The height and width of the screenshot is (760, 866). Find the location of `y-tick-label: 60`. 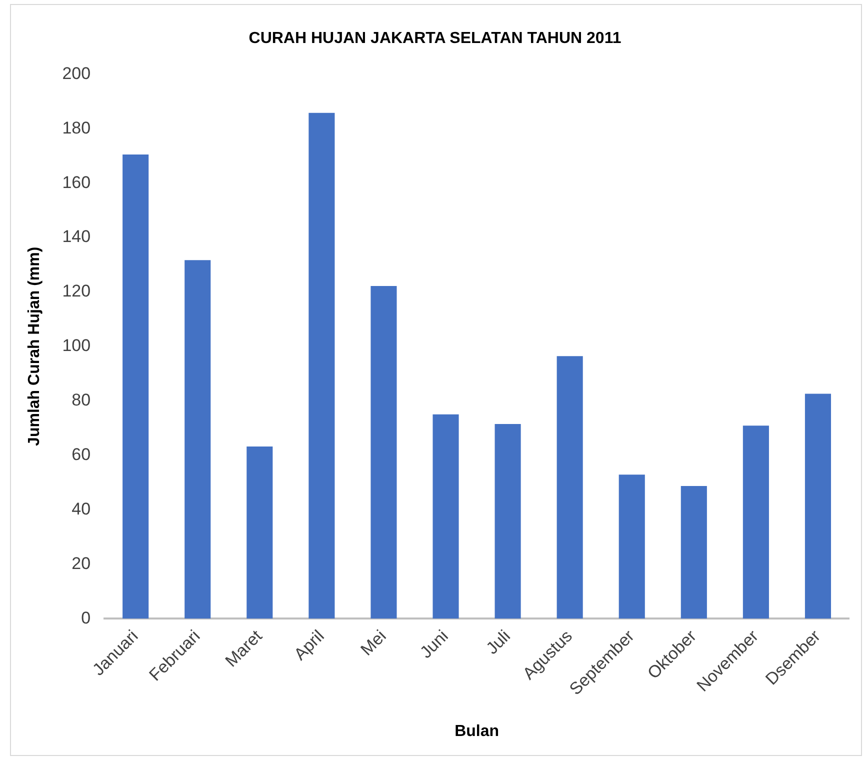

y-tick-label: 60 is located at coordinates (81, 454).